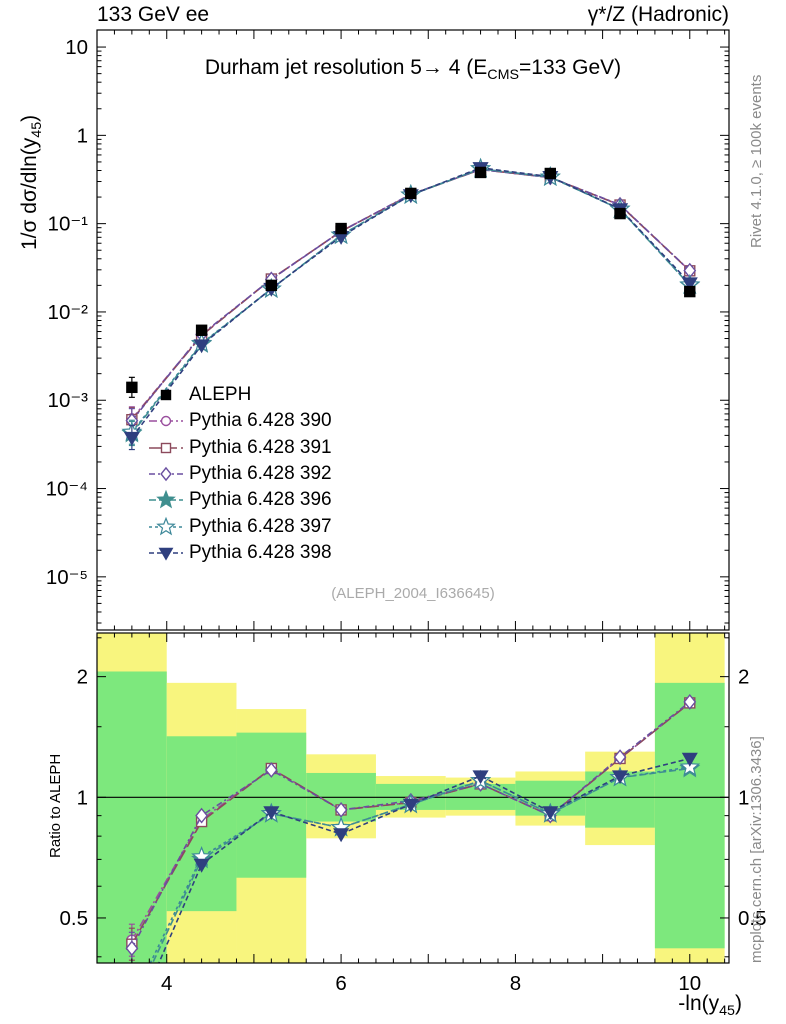 Image resolution: width=786 pixels, height=1024 pixels. I want to click on legend-item-pythia-396: Pythia 6.428 396, so click(240, 500).